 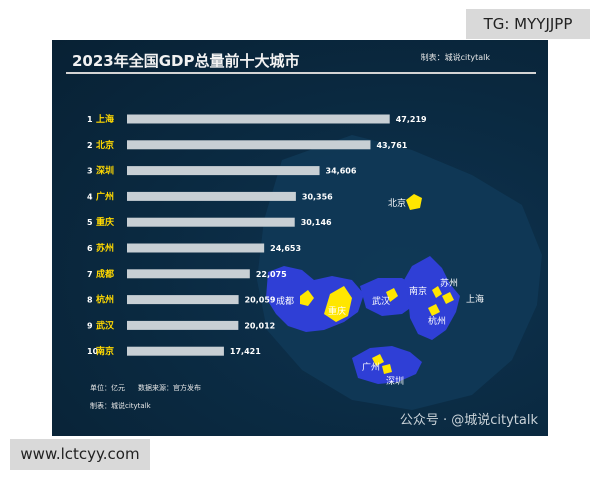 What do you see at coordinates (448, 298) in the screenshot?
I see `city-shape-suzhou` at bounding box center [448, 298].